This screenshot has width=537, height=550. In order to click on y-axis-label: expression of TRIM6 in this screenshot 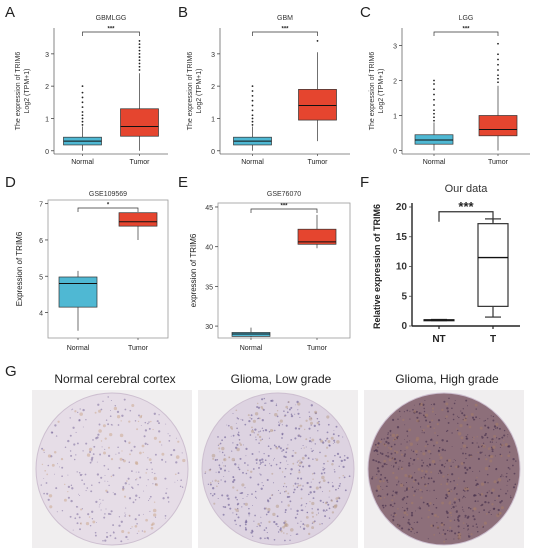, I will do `click(193, 270)`.